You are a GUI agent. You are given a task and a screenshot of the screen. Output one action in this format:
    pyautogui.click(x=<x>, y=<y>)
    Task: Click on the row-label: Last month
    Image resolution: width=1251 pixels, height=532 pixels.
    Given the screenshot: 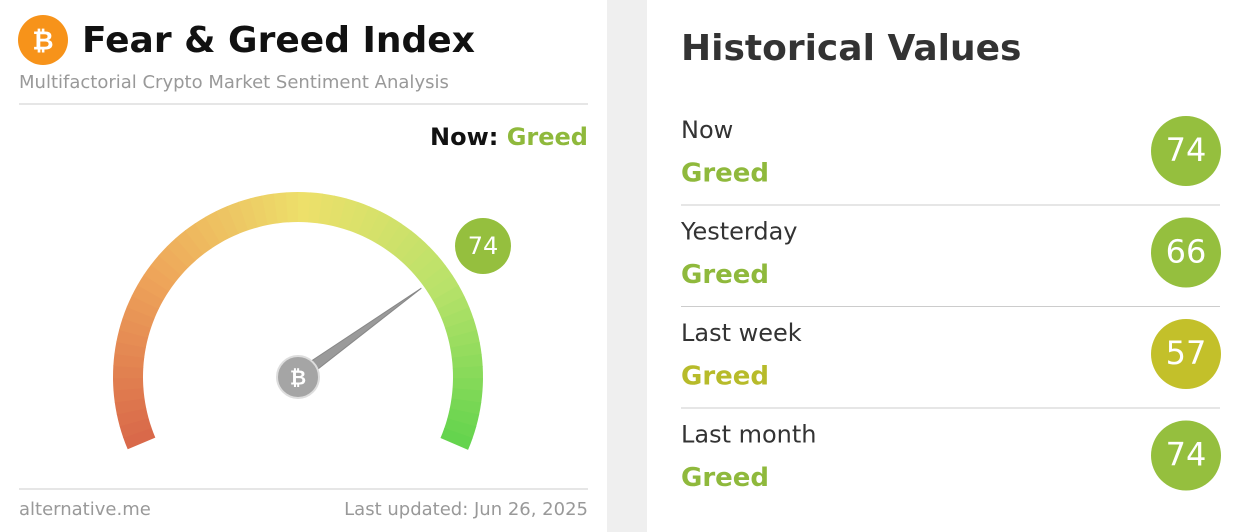 What is the action you would take?
    pyautogui.click(x=749, y=435)
    